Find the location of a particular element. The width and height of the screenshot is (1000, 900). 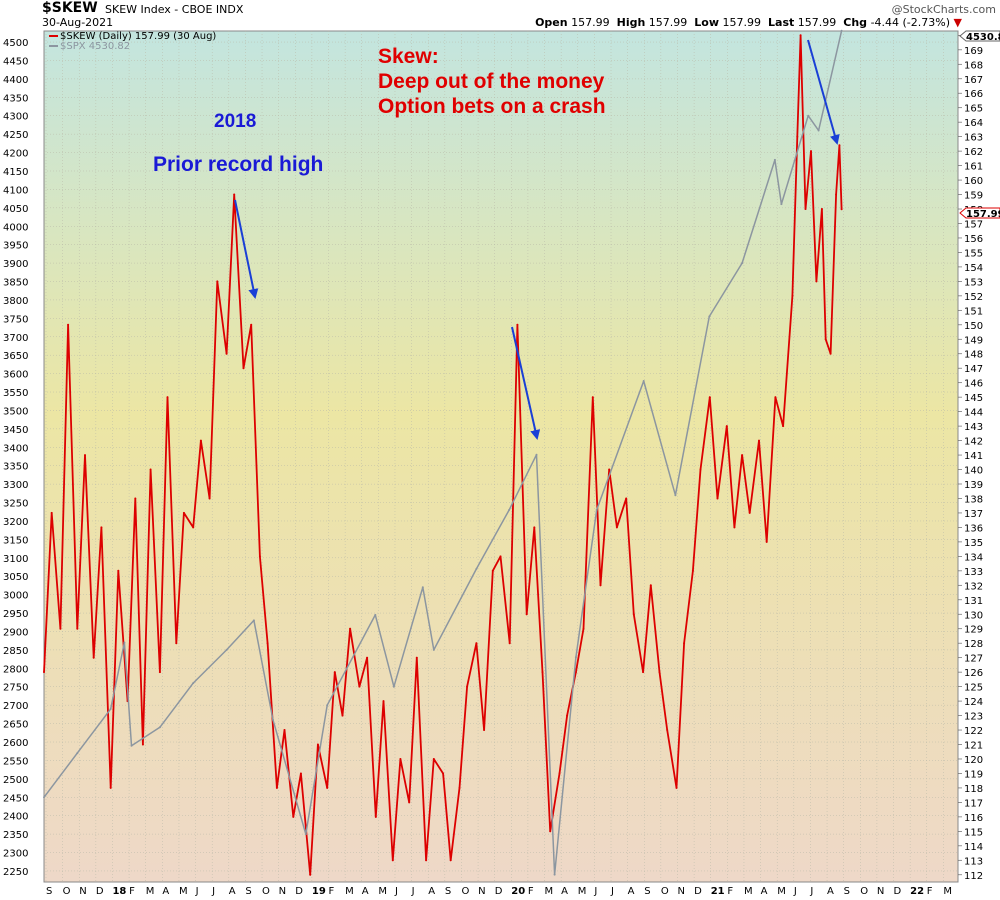

watermark: @StockCharts.com is located at coordinates (943, 9).